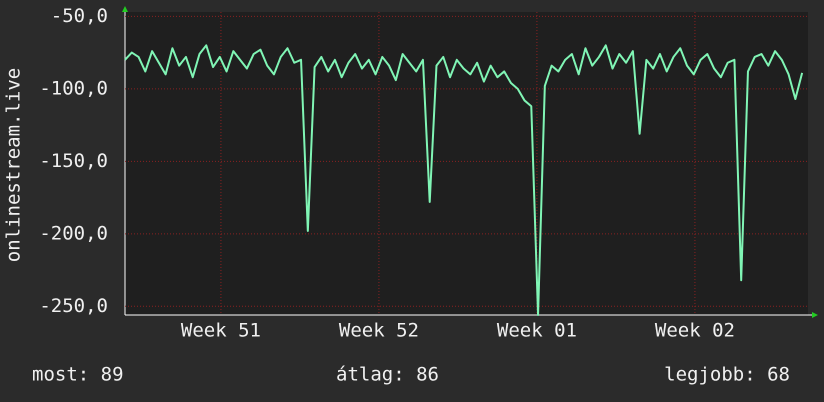  I want to click on footer-average: átlag: 86, so click(387, 375).